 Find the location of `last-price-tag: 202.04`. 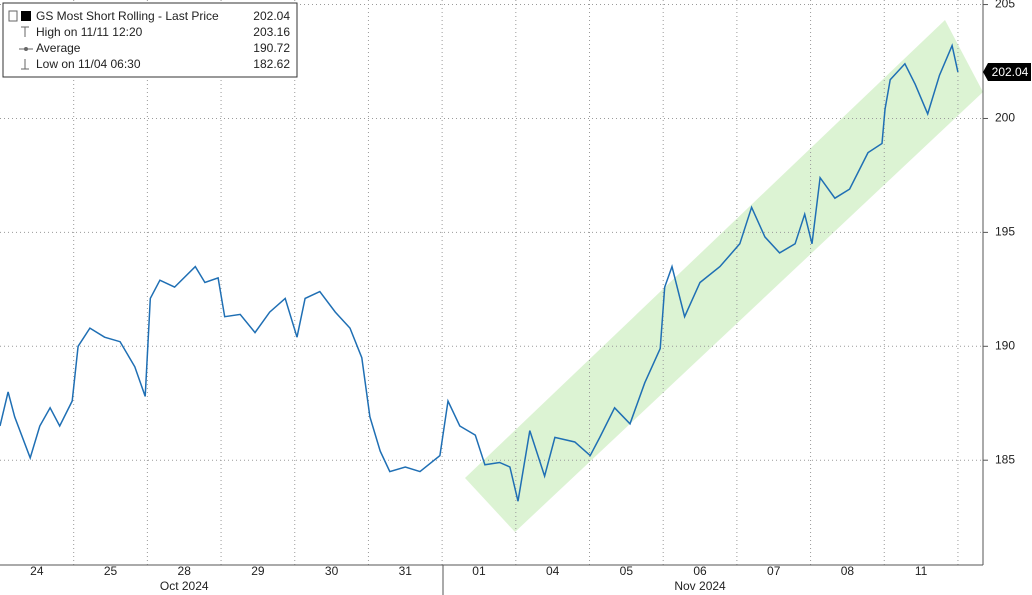

last-price-tag: 202.04 is located at coordinates (1007, 71).